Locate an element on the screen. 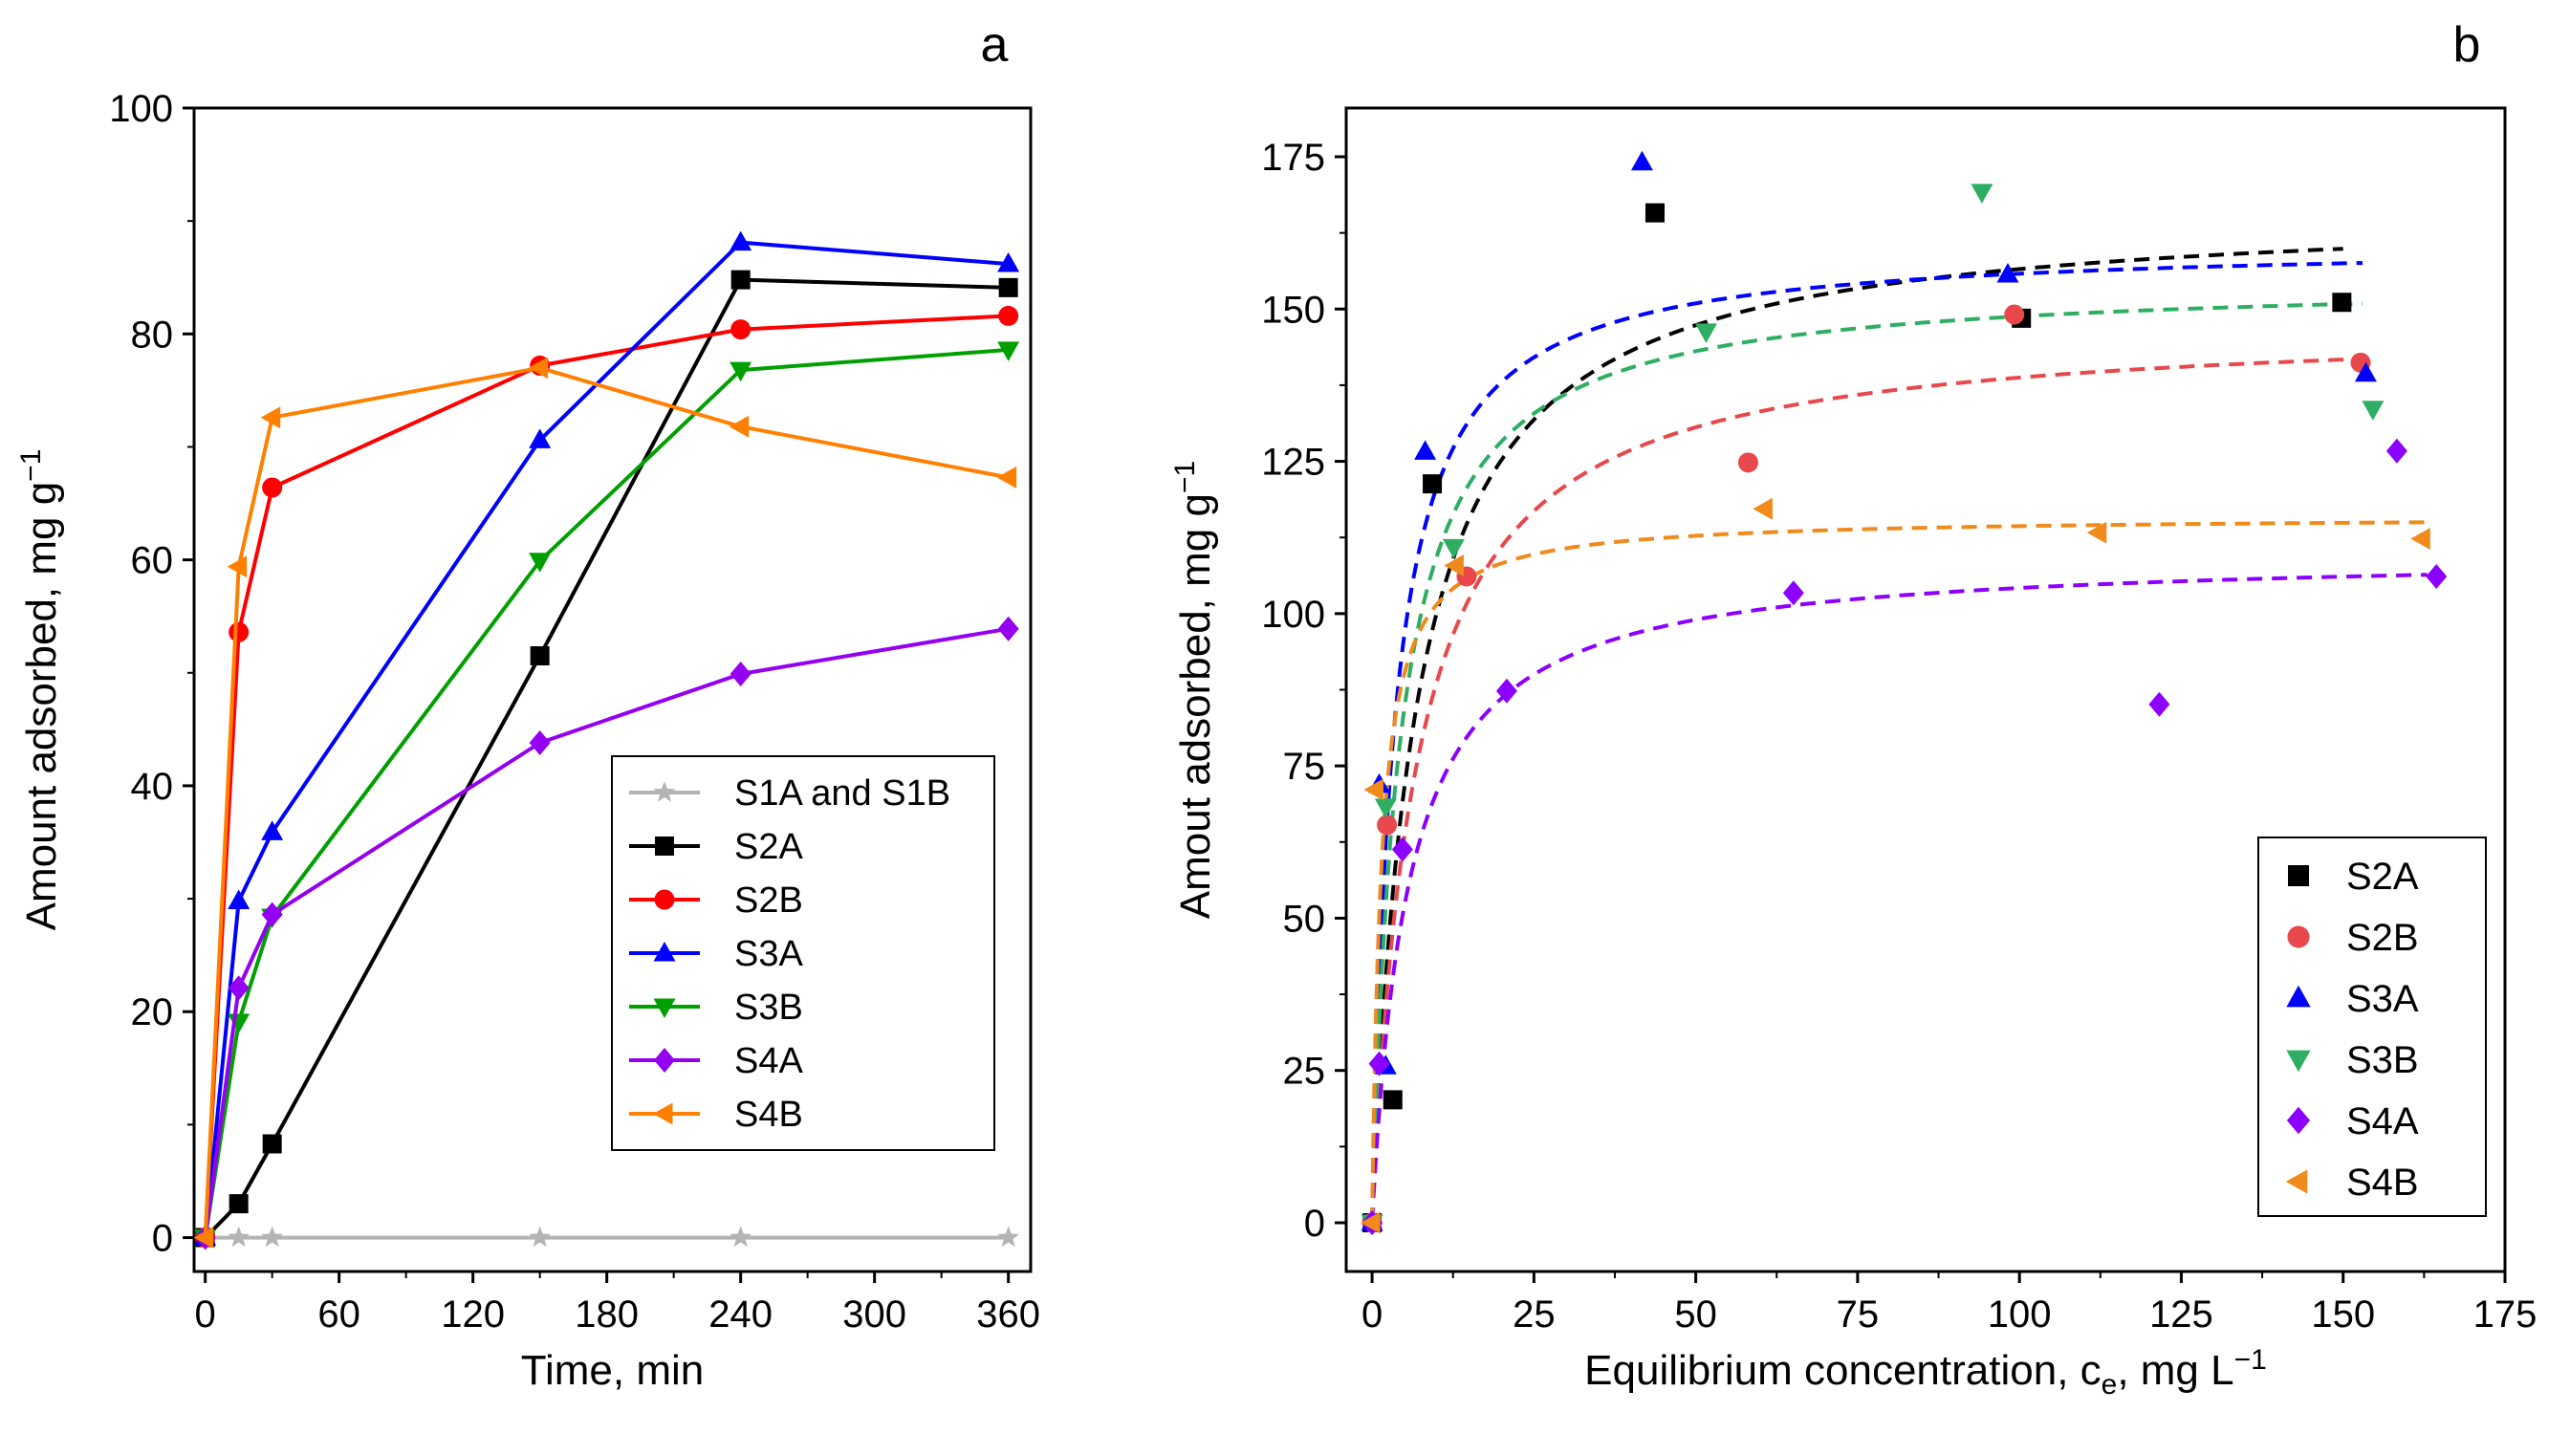 The height and width of the screenshot is (1456, 2570). panel-b-letter: b is located at coordinates (2467, 45).